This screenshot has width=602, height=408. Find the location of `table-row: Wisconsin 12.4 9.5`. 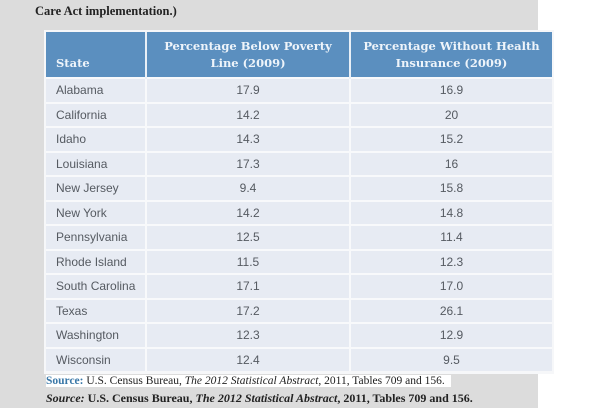

table-row: Wisconsin 12.4 9.5 is located at coordinates (299, 358).